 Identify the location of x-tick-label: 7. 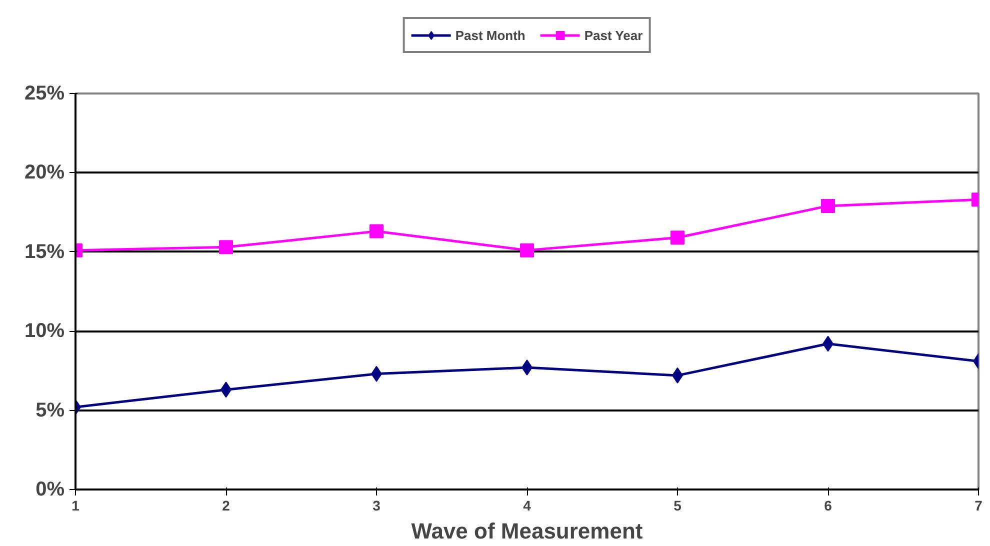
(978, 506).